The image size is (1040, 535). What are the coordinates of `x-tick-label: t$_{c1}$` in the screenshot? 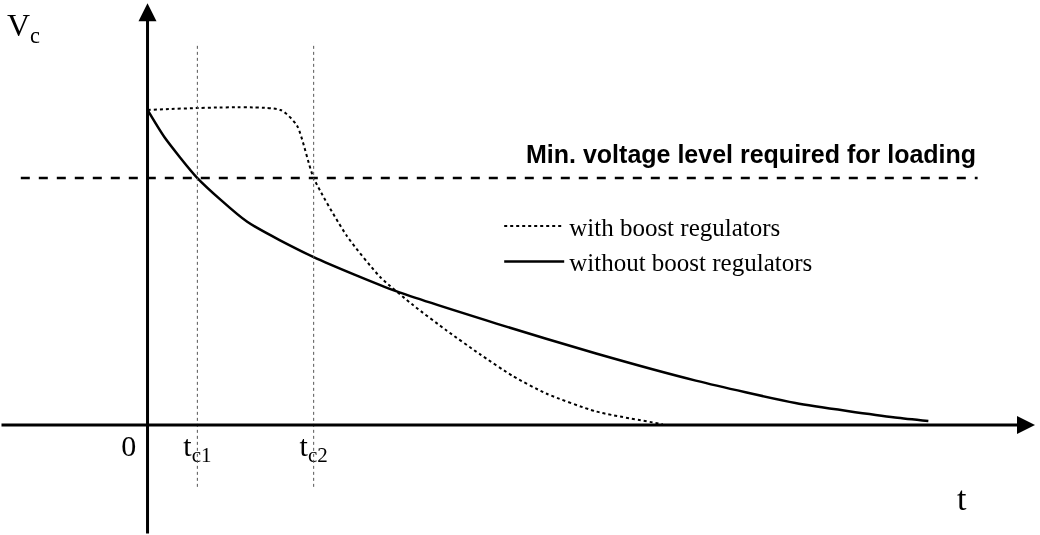 It's located at (197, 448).